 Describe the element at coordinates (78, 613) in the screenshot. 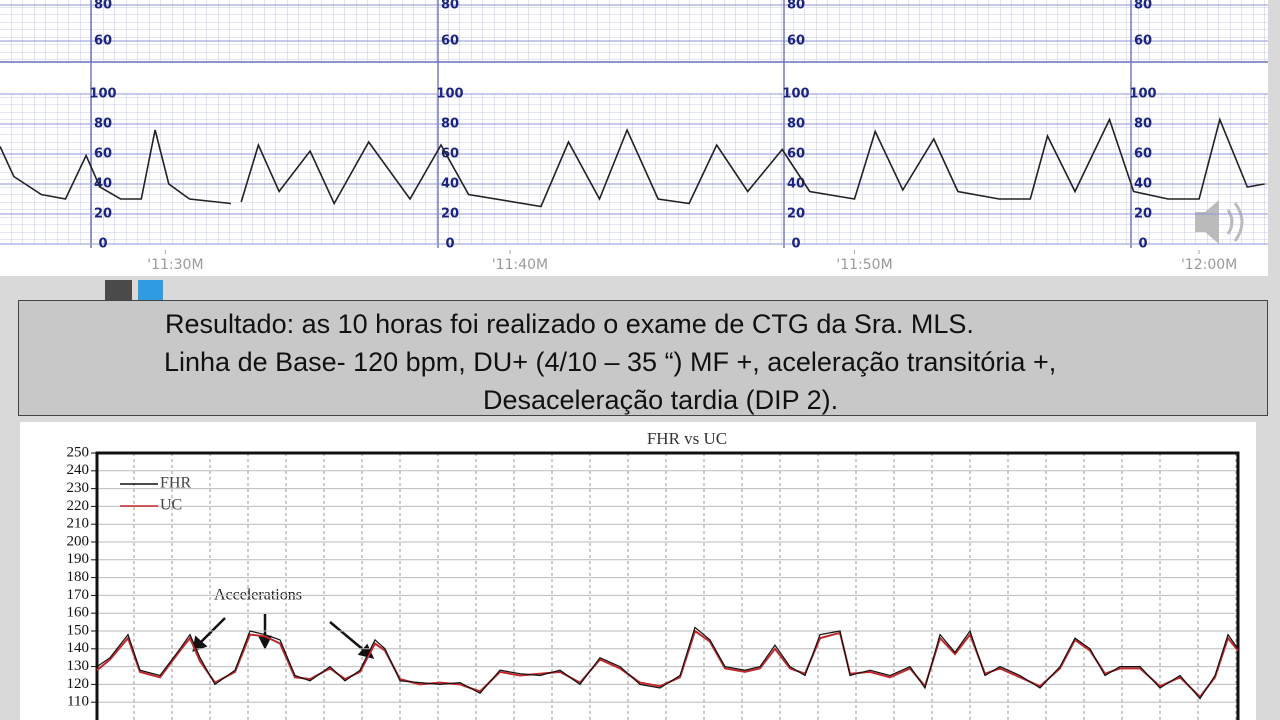

I see `y-tick-label: 160` at that location.